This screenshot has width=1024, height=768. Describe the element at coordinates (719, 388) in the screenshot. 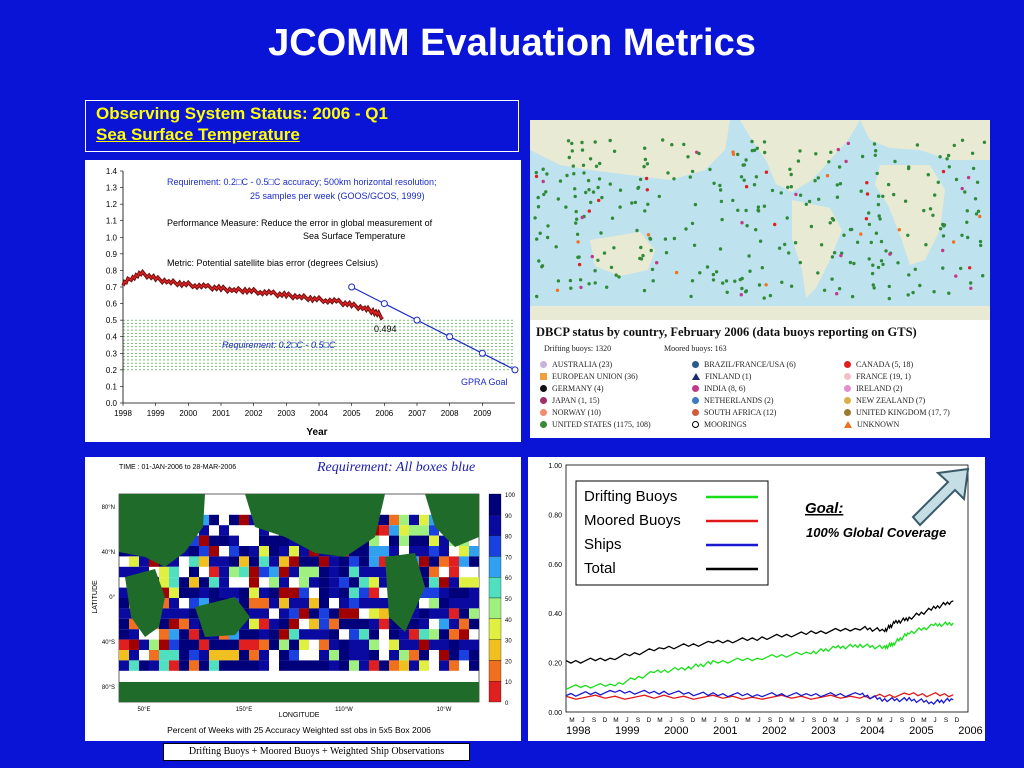

I see `dbcp-legend-item: INDIA (8, 6)` at that location.